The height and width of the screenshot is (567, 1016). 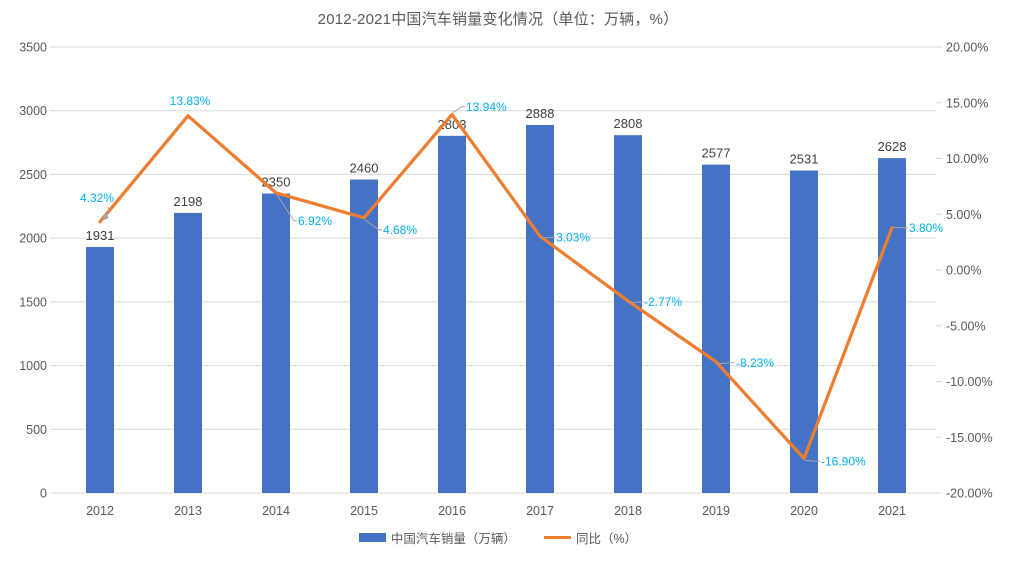 I want to click on bar-series-swatch, so click(x=372, y=537).